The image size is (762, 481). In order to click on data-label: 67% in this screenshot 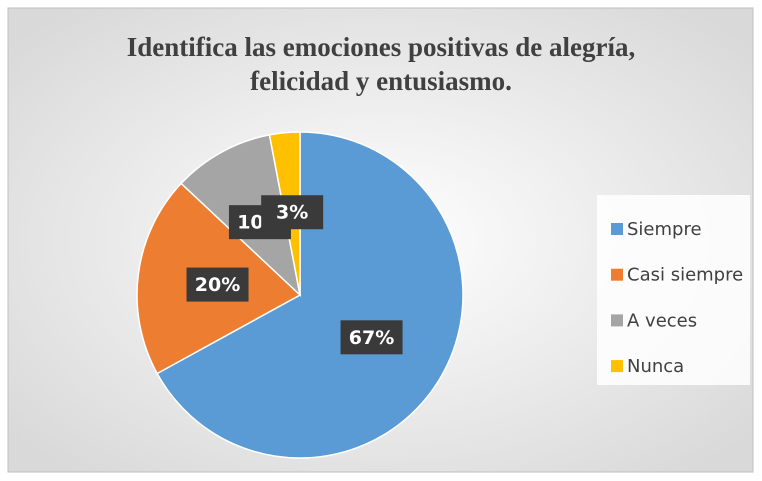, I will do `click(371, 337)`.